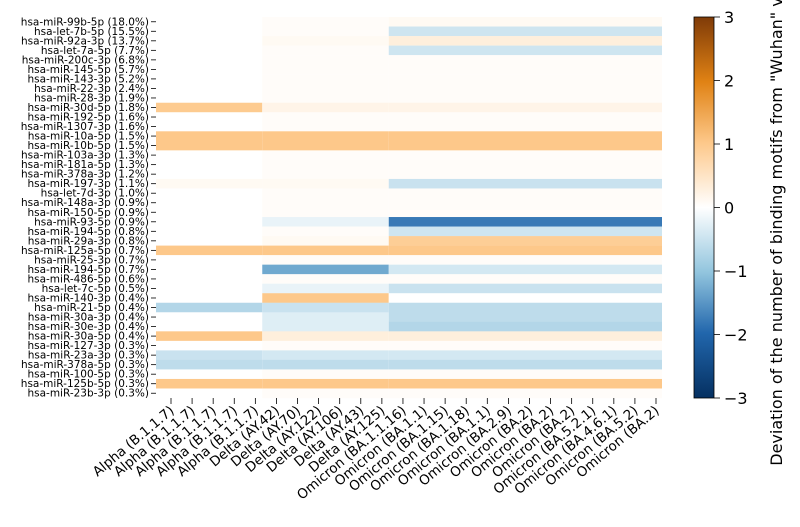 The width and height of the screenshot is (800, 527). Describe the element at coordinates (95, 194) in the screenshot. I see `row-label: hsa-let-7d-3p (1.0%)` at that location.